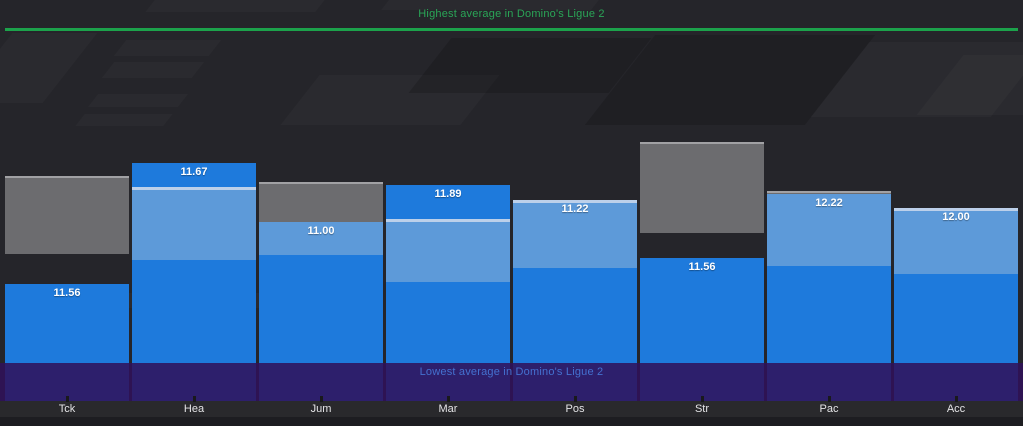  I want to click on bar-value-label: 11.89, so click(448, 194).